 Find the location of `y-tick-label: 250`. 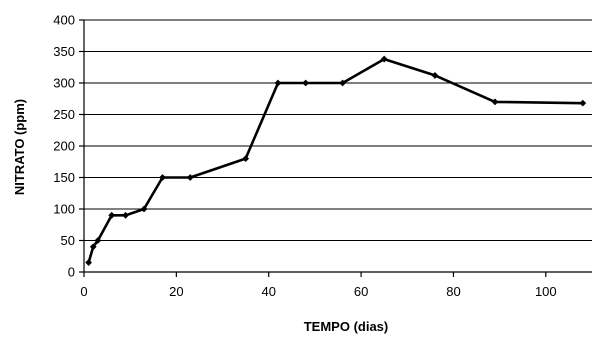

y-tick-label: 250 is located at coordinates (64, 114).